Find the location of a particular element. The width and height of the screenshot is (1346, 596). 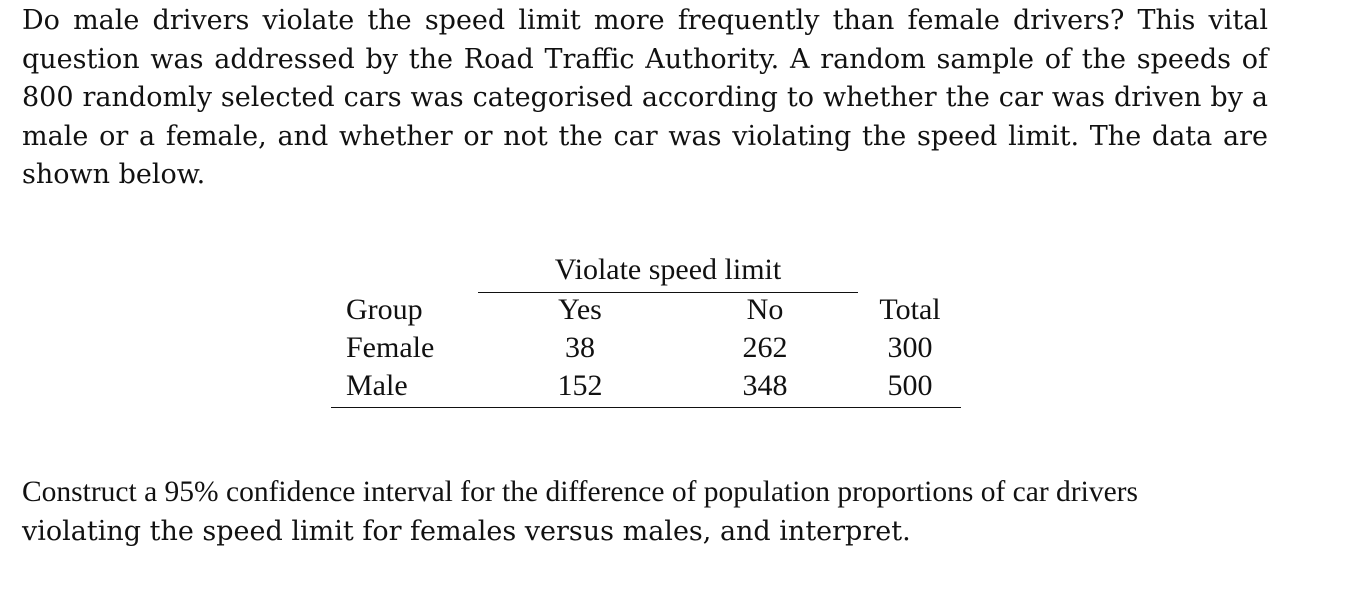

header-total: Total is located at coordinates (910, 309).